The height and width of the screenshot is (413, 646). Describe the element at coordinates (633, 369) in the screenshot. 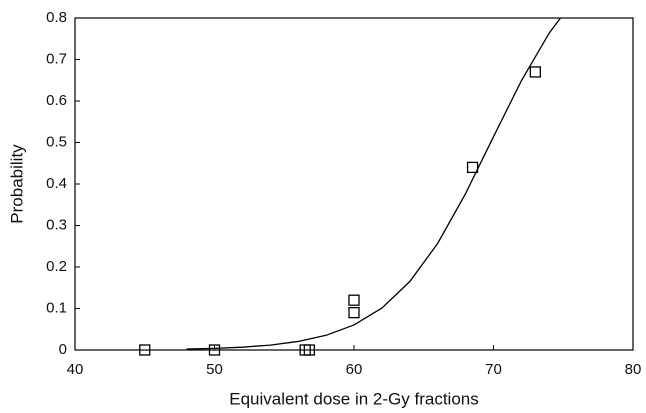

I see `x-tick-label: 80` at that location.